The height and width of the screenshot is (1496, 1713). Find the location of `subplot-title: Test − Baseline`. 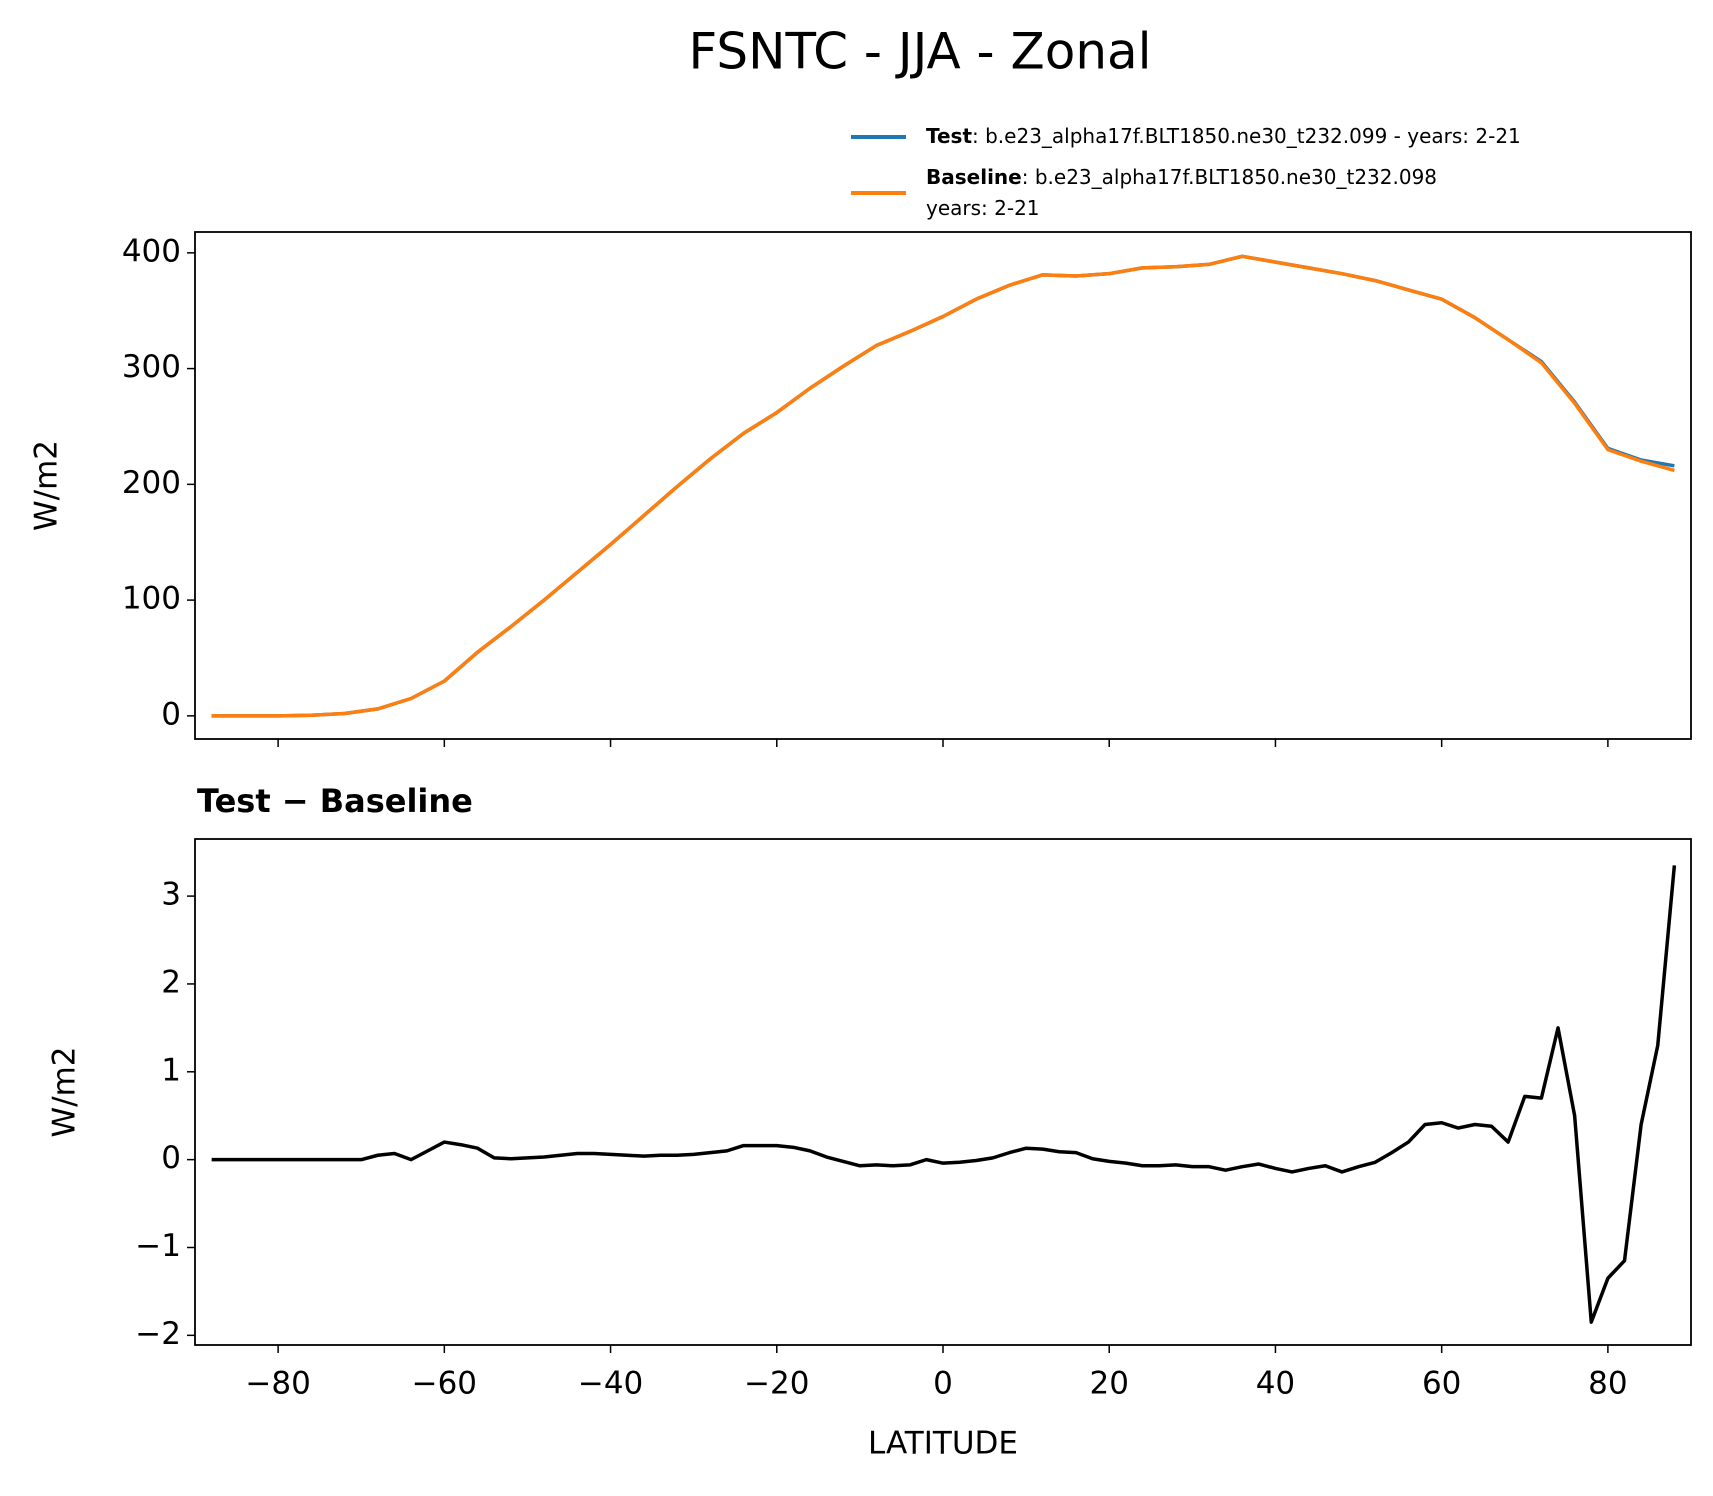

subplot-title: Test − Baseline is located at coordinates (335, 801).